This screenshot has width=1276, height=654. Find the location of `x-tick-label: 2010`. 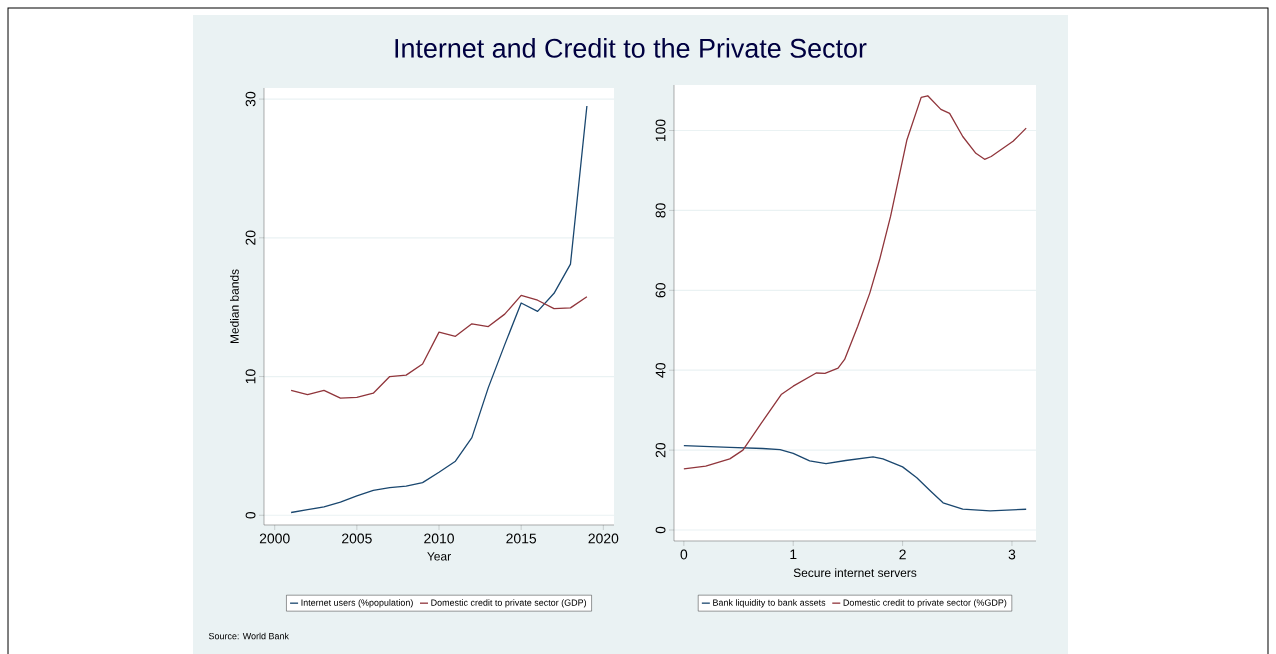

x-tick-label: 2010 is located at coordinates (439, 538).